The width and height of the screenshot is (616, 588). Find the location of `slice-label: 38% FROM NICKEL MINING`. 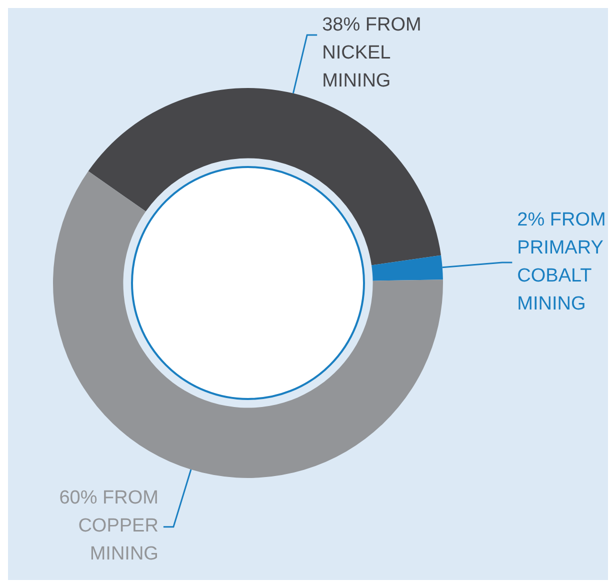

slice-label: 38% FROM NICKEL MINING is located at coordinates (372, 53).